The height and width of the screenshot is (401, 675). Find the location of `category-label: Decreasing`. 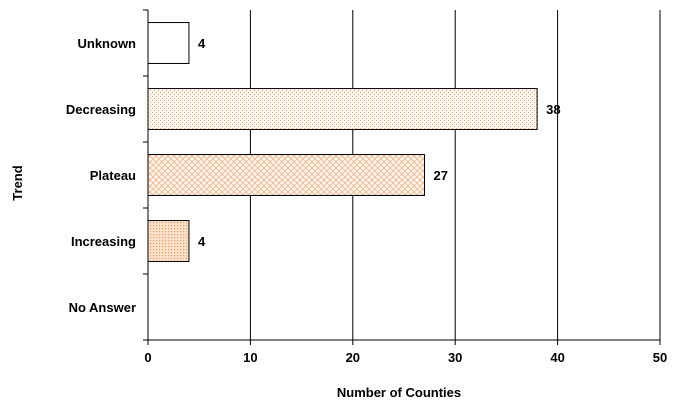

category-label: Decreasing is located at coordinates (101, 109).